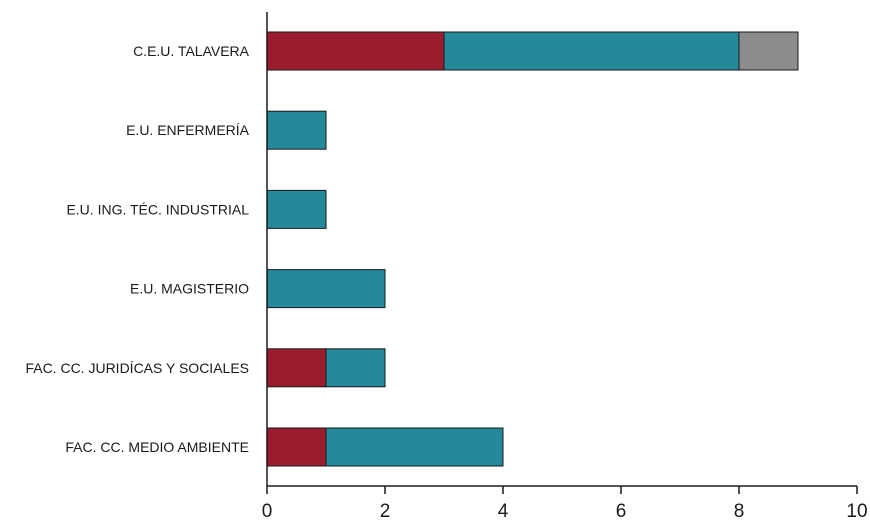 The image size is (870, 523). What do you see at coordinates (157, 447) in the screenshot?
I see `category-label-5: FAC. CC. MEDIO AMBIENTE` at bounding box center [157, 447].